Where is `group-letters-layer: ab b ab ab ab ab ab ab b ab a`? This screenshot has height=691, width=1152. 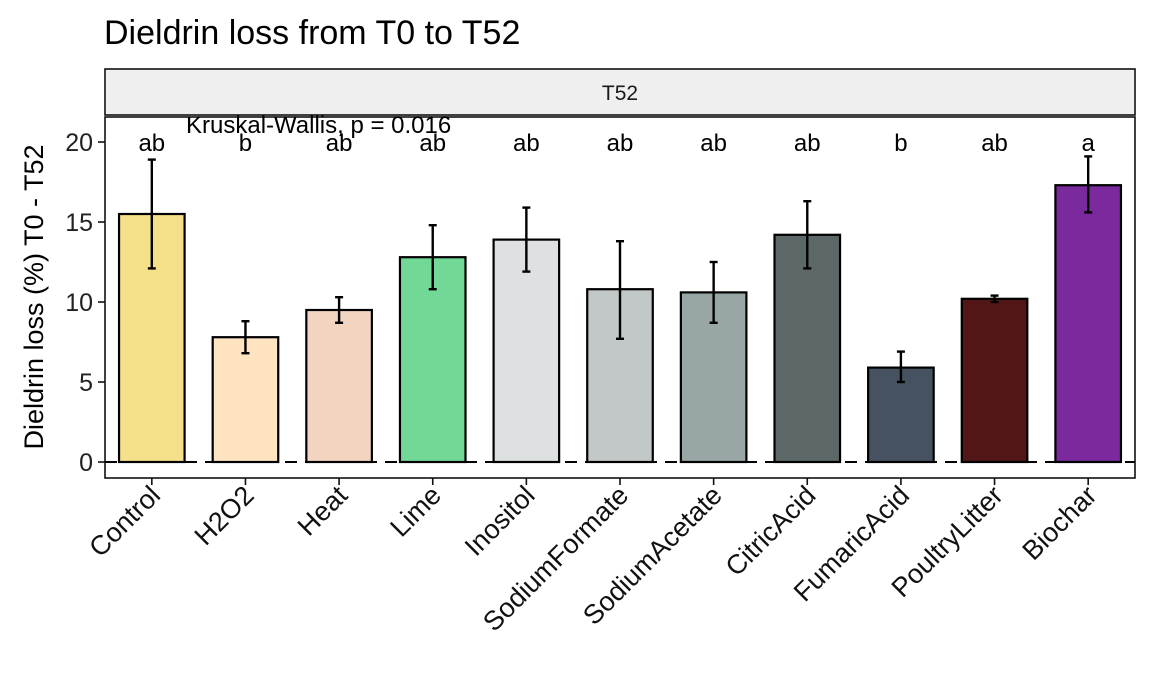 group-letters-layer: ab b ab ab ab ab ab ab b ab a is located at coordinates (616, 143).